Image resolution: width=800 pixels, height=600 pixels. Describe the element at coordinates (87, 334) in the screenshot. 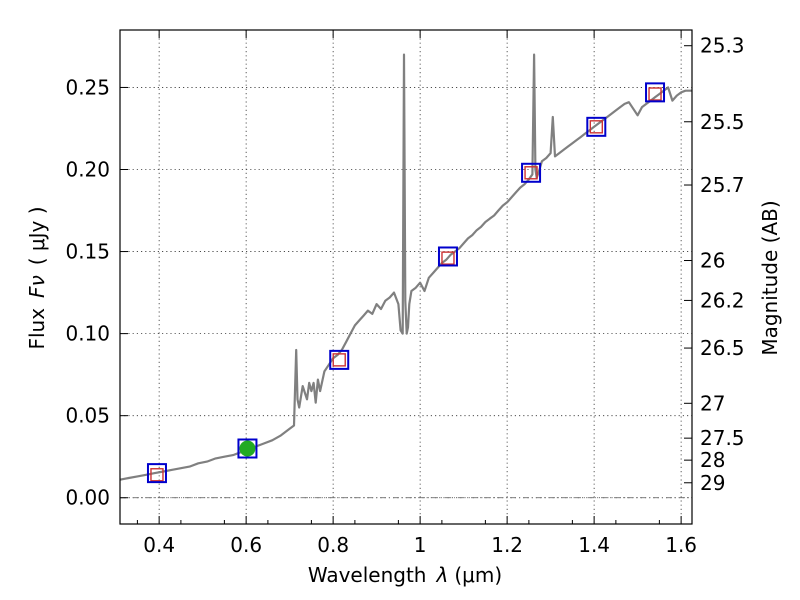

I see `y-tick-label: 0.10` at that location.